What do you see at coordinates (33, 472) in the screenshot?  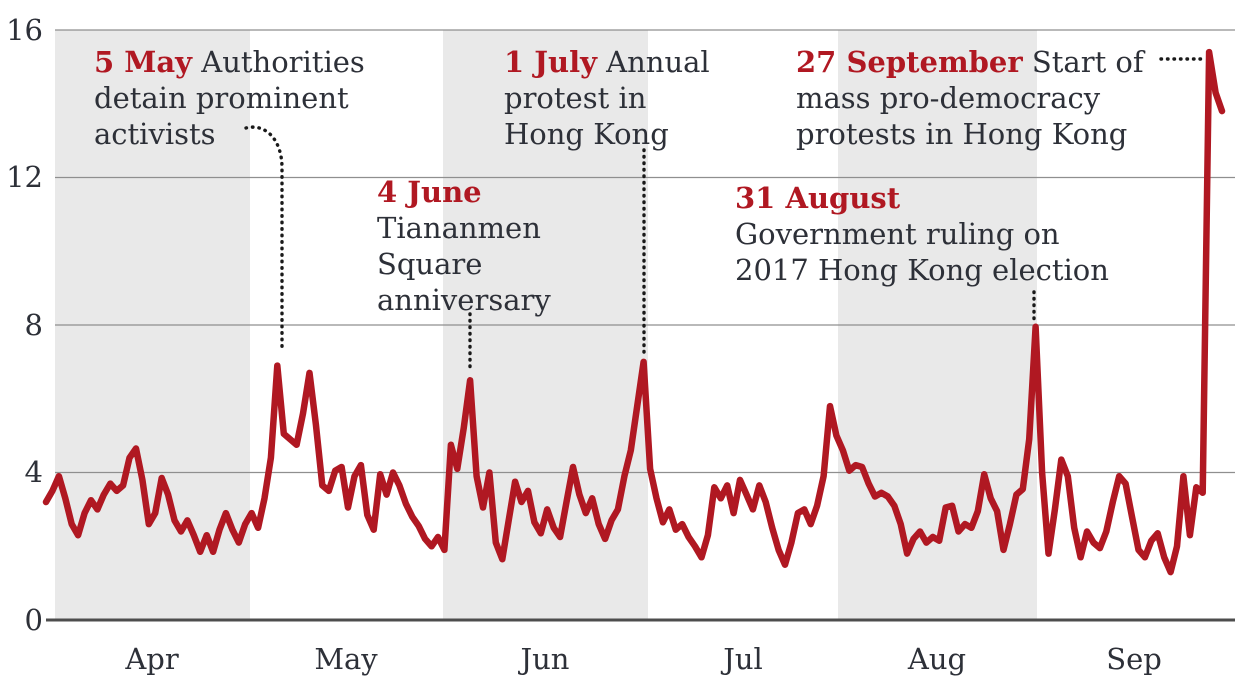 I see `y-tick-4: 4` at bounding box center [33, 472].